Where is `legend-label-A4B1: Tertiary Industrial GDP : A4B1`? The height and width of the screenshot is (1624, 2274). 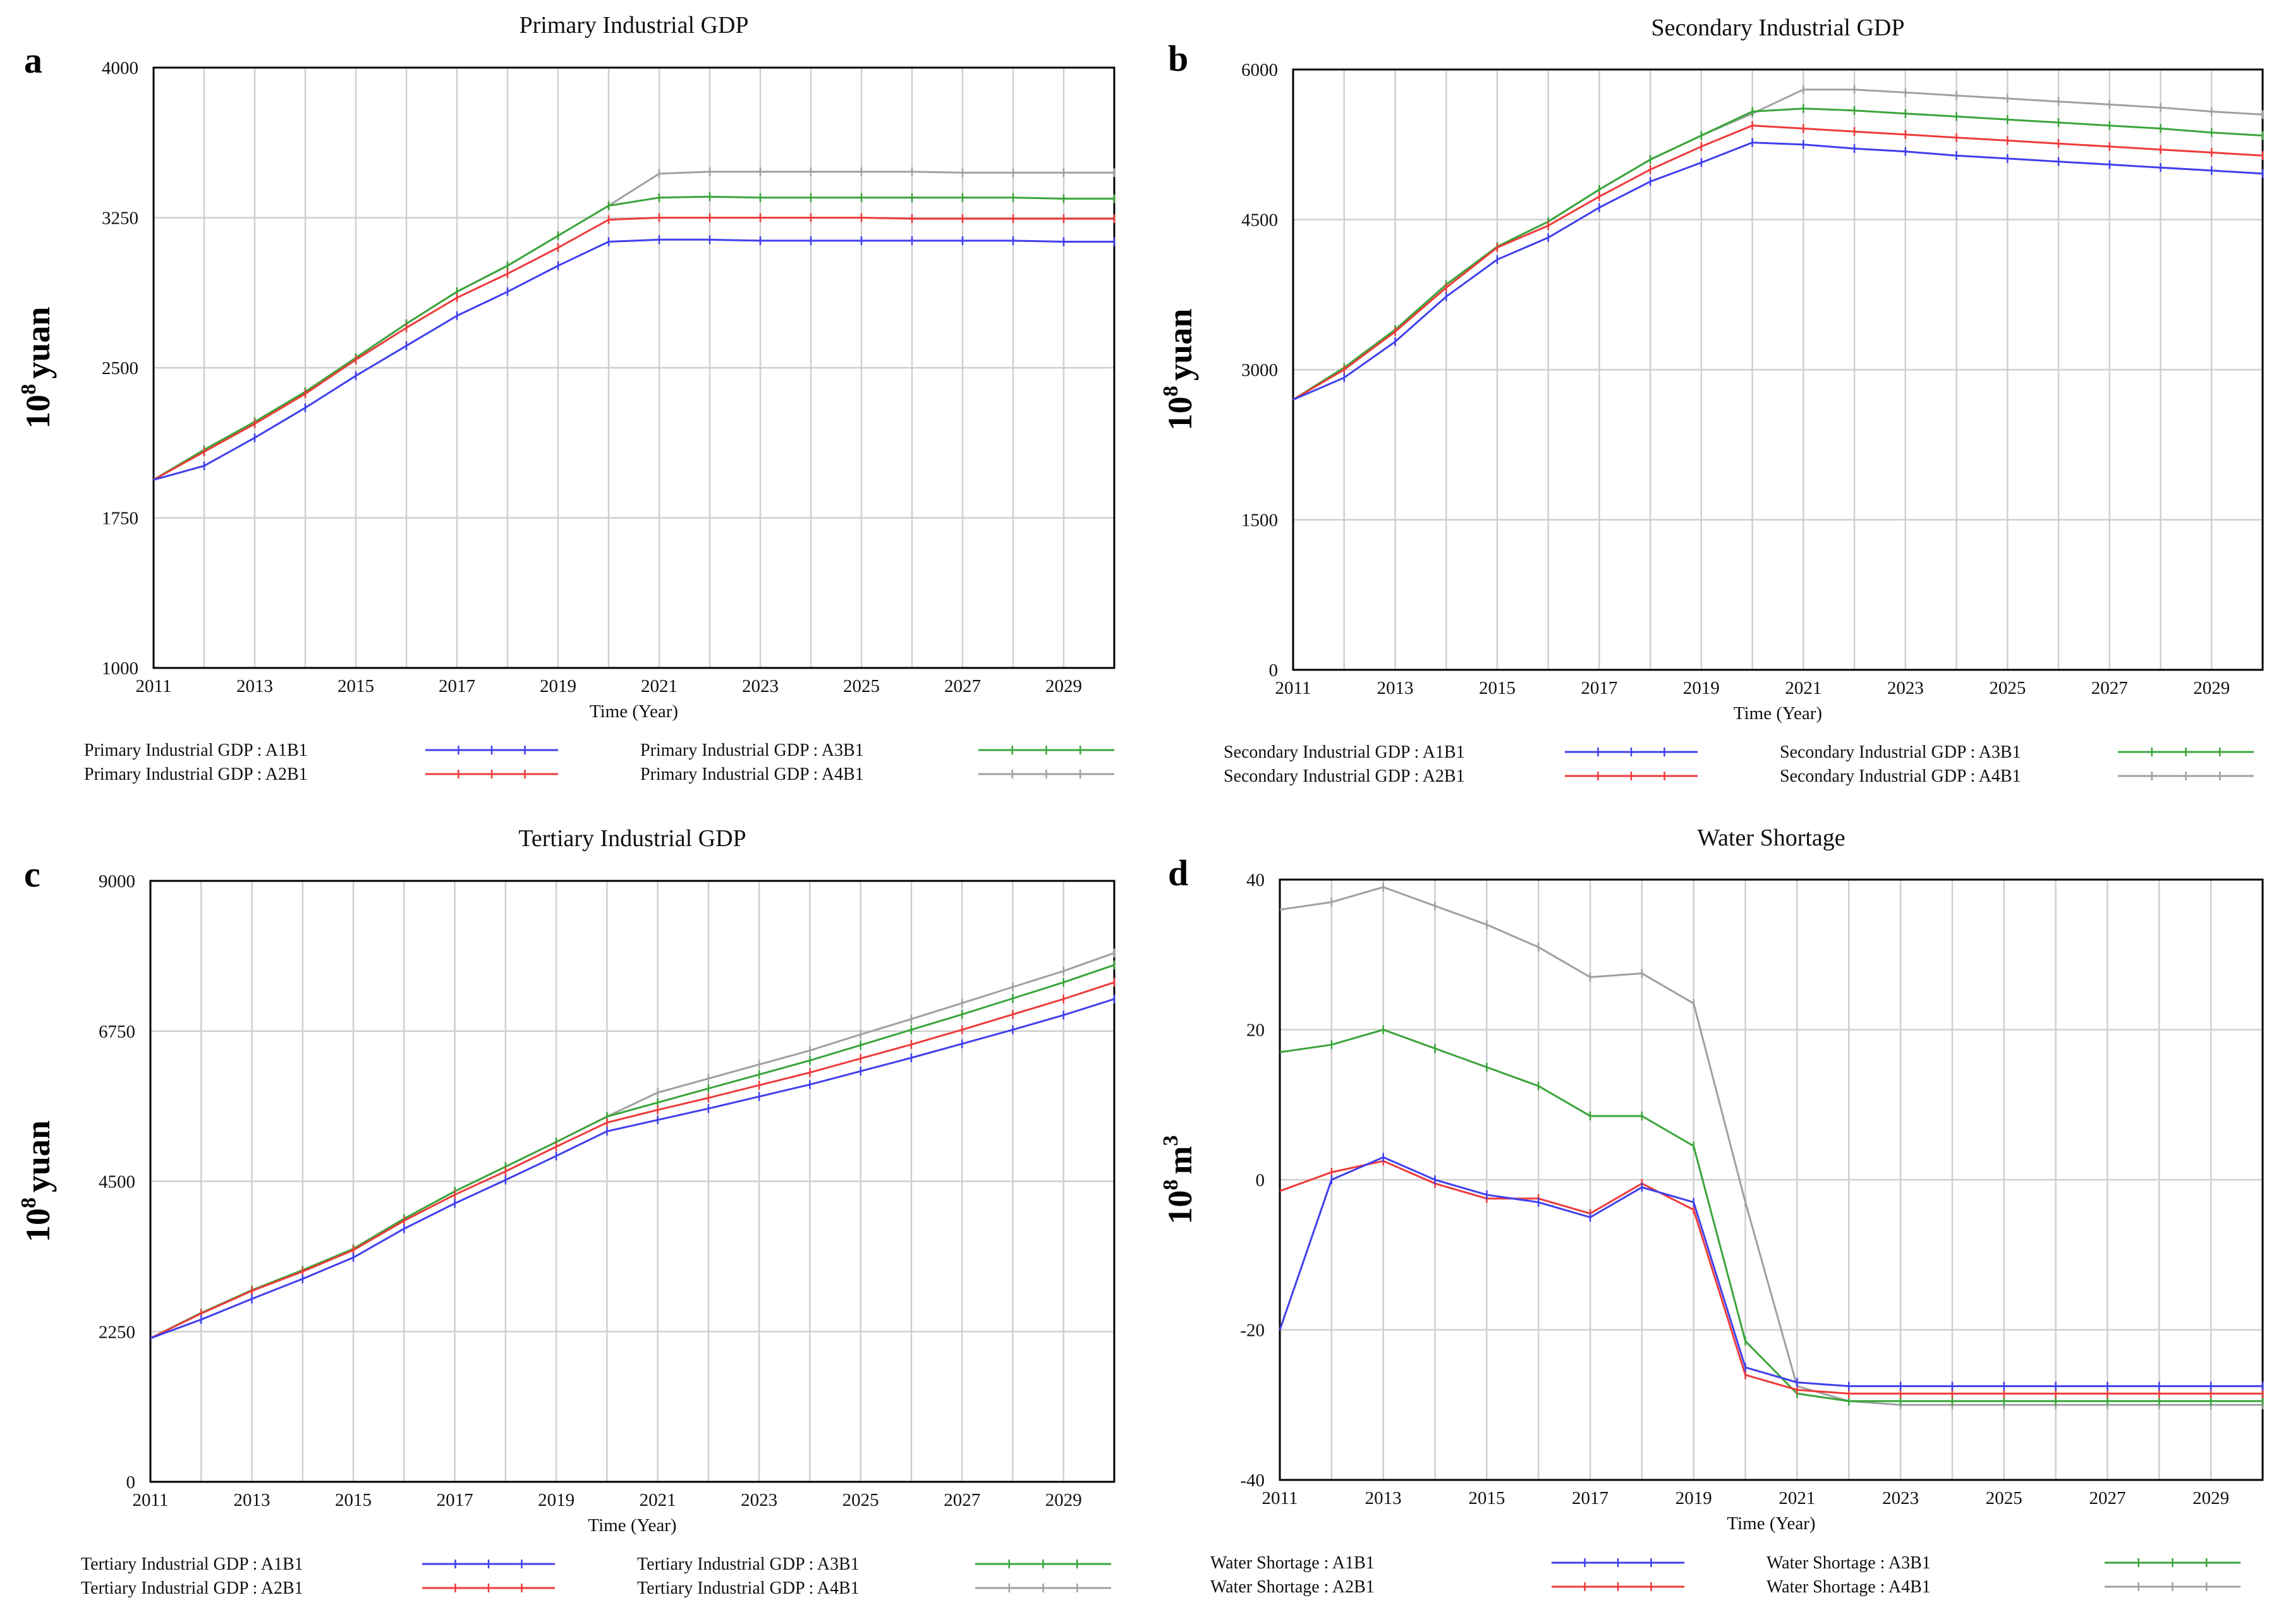 legend-label-A4B1: Tertiary Industrial GDP : A4B1 is located at coordinates (748, 1588).